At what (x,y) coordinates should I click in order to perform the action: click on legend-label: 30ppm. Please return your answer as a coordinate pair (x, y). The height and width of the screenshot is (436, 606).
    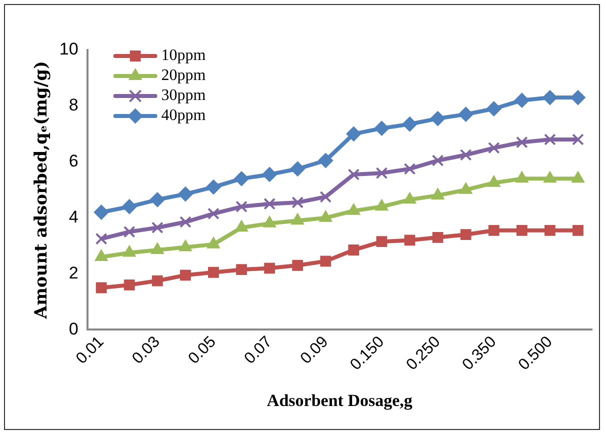
    Looking at the image, I should click on (183, 95).